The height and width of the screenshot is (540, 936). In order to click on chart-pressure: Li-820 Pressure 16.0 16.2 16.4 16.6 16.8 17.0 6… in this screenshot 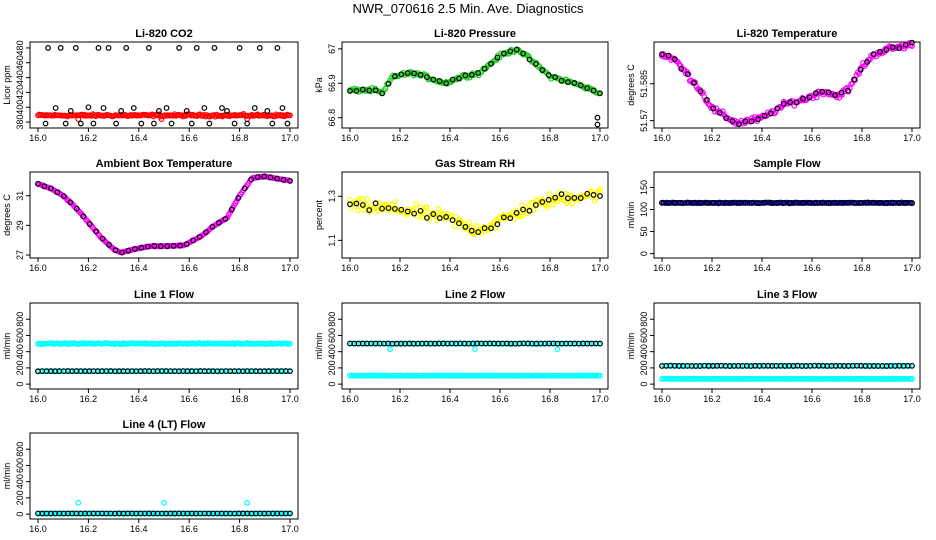, I will do `click(461, 85)`.